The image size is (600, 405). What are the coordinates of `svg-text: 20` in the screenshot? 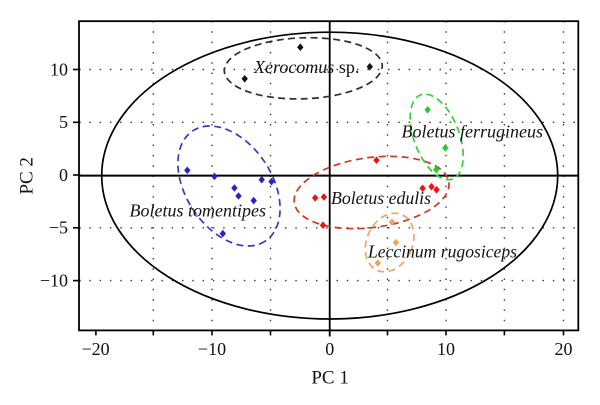 It's located at (564, 349).